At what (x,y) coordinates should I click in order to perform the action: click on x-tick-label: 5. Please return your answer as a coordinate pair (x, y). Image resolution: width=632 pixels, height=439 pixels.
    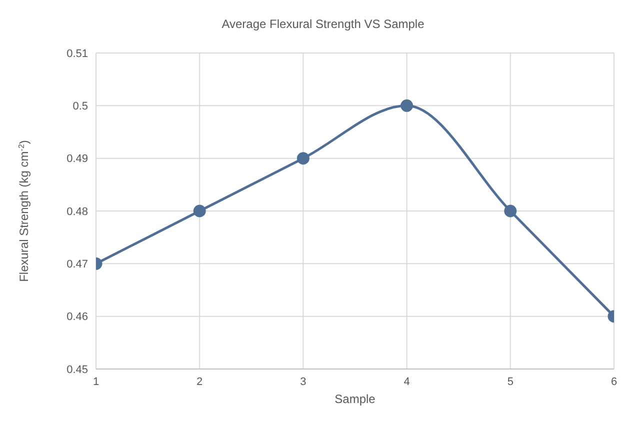
    Looking at the image, I should click on (510, 382).